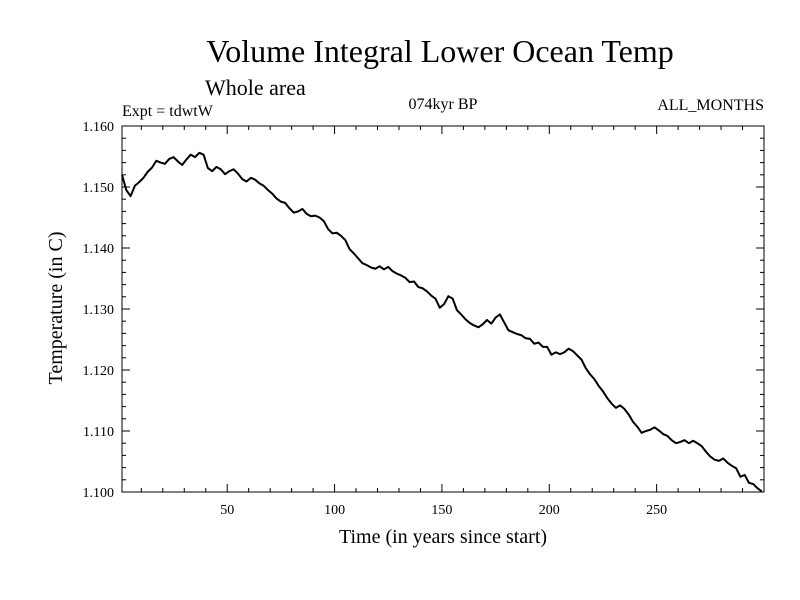 Image resolution: width=800 pixels, height=600 pixels. Describe the element at coordinates (255, 87) in the screenshot. I see `chart-subtitle: Whole area` at that location.